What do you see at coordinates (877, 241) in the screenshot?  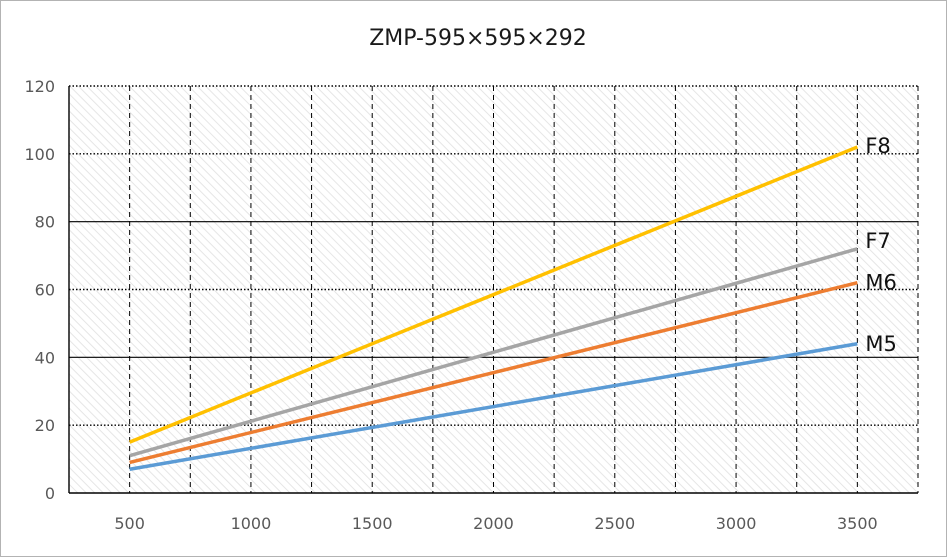 I see `series-label-f7: F7` at bounding box center [877, 241].